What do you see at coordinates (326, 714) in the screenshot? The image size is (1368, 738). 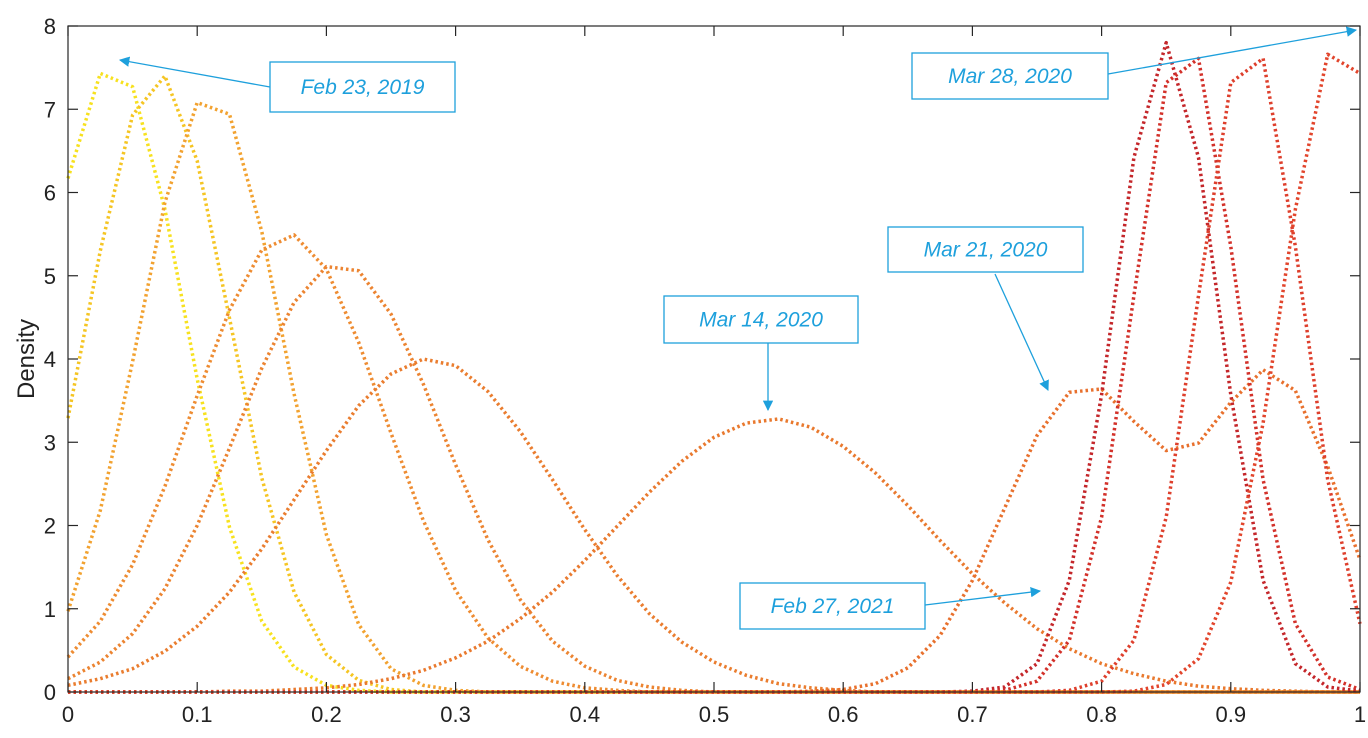 I see `x-tick-label: 0.2` at bounding box center [326, 714].